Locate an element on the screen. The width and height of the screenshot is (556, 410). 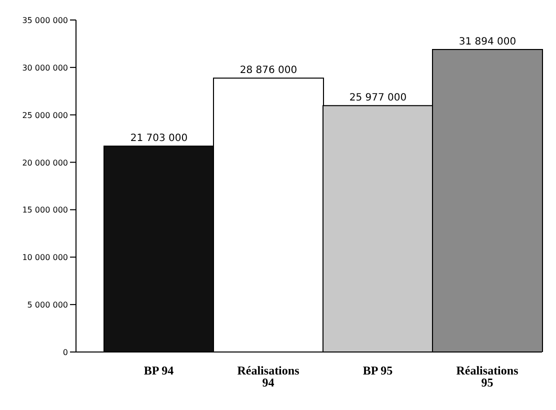
y-tick-label: 5 000 000 is located at coordinates (47, 305).